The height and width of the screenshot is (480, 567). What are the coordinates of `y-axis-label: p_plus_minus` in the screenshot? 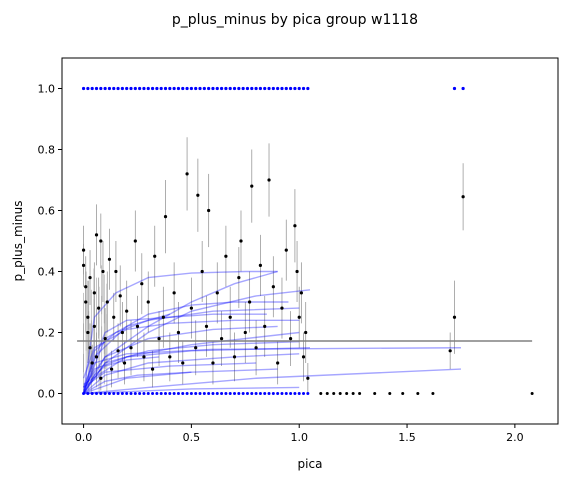 It's located at (18, 241).